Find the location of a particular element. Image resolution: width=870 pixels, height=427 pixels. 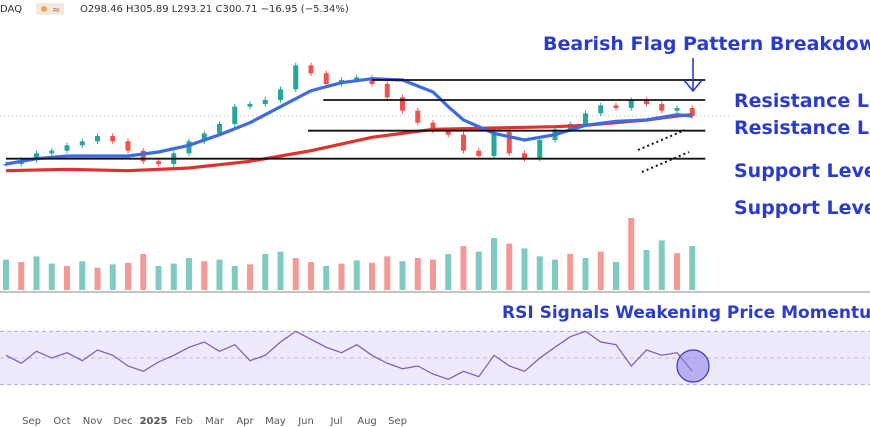

x-axis-label: Jun is located at coordinates (305, 421).